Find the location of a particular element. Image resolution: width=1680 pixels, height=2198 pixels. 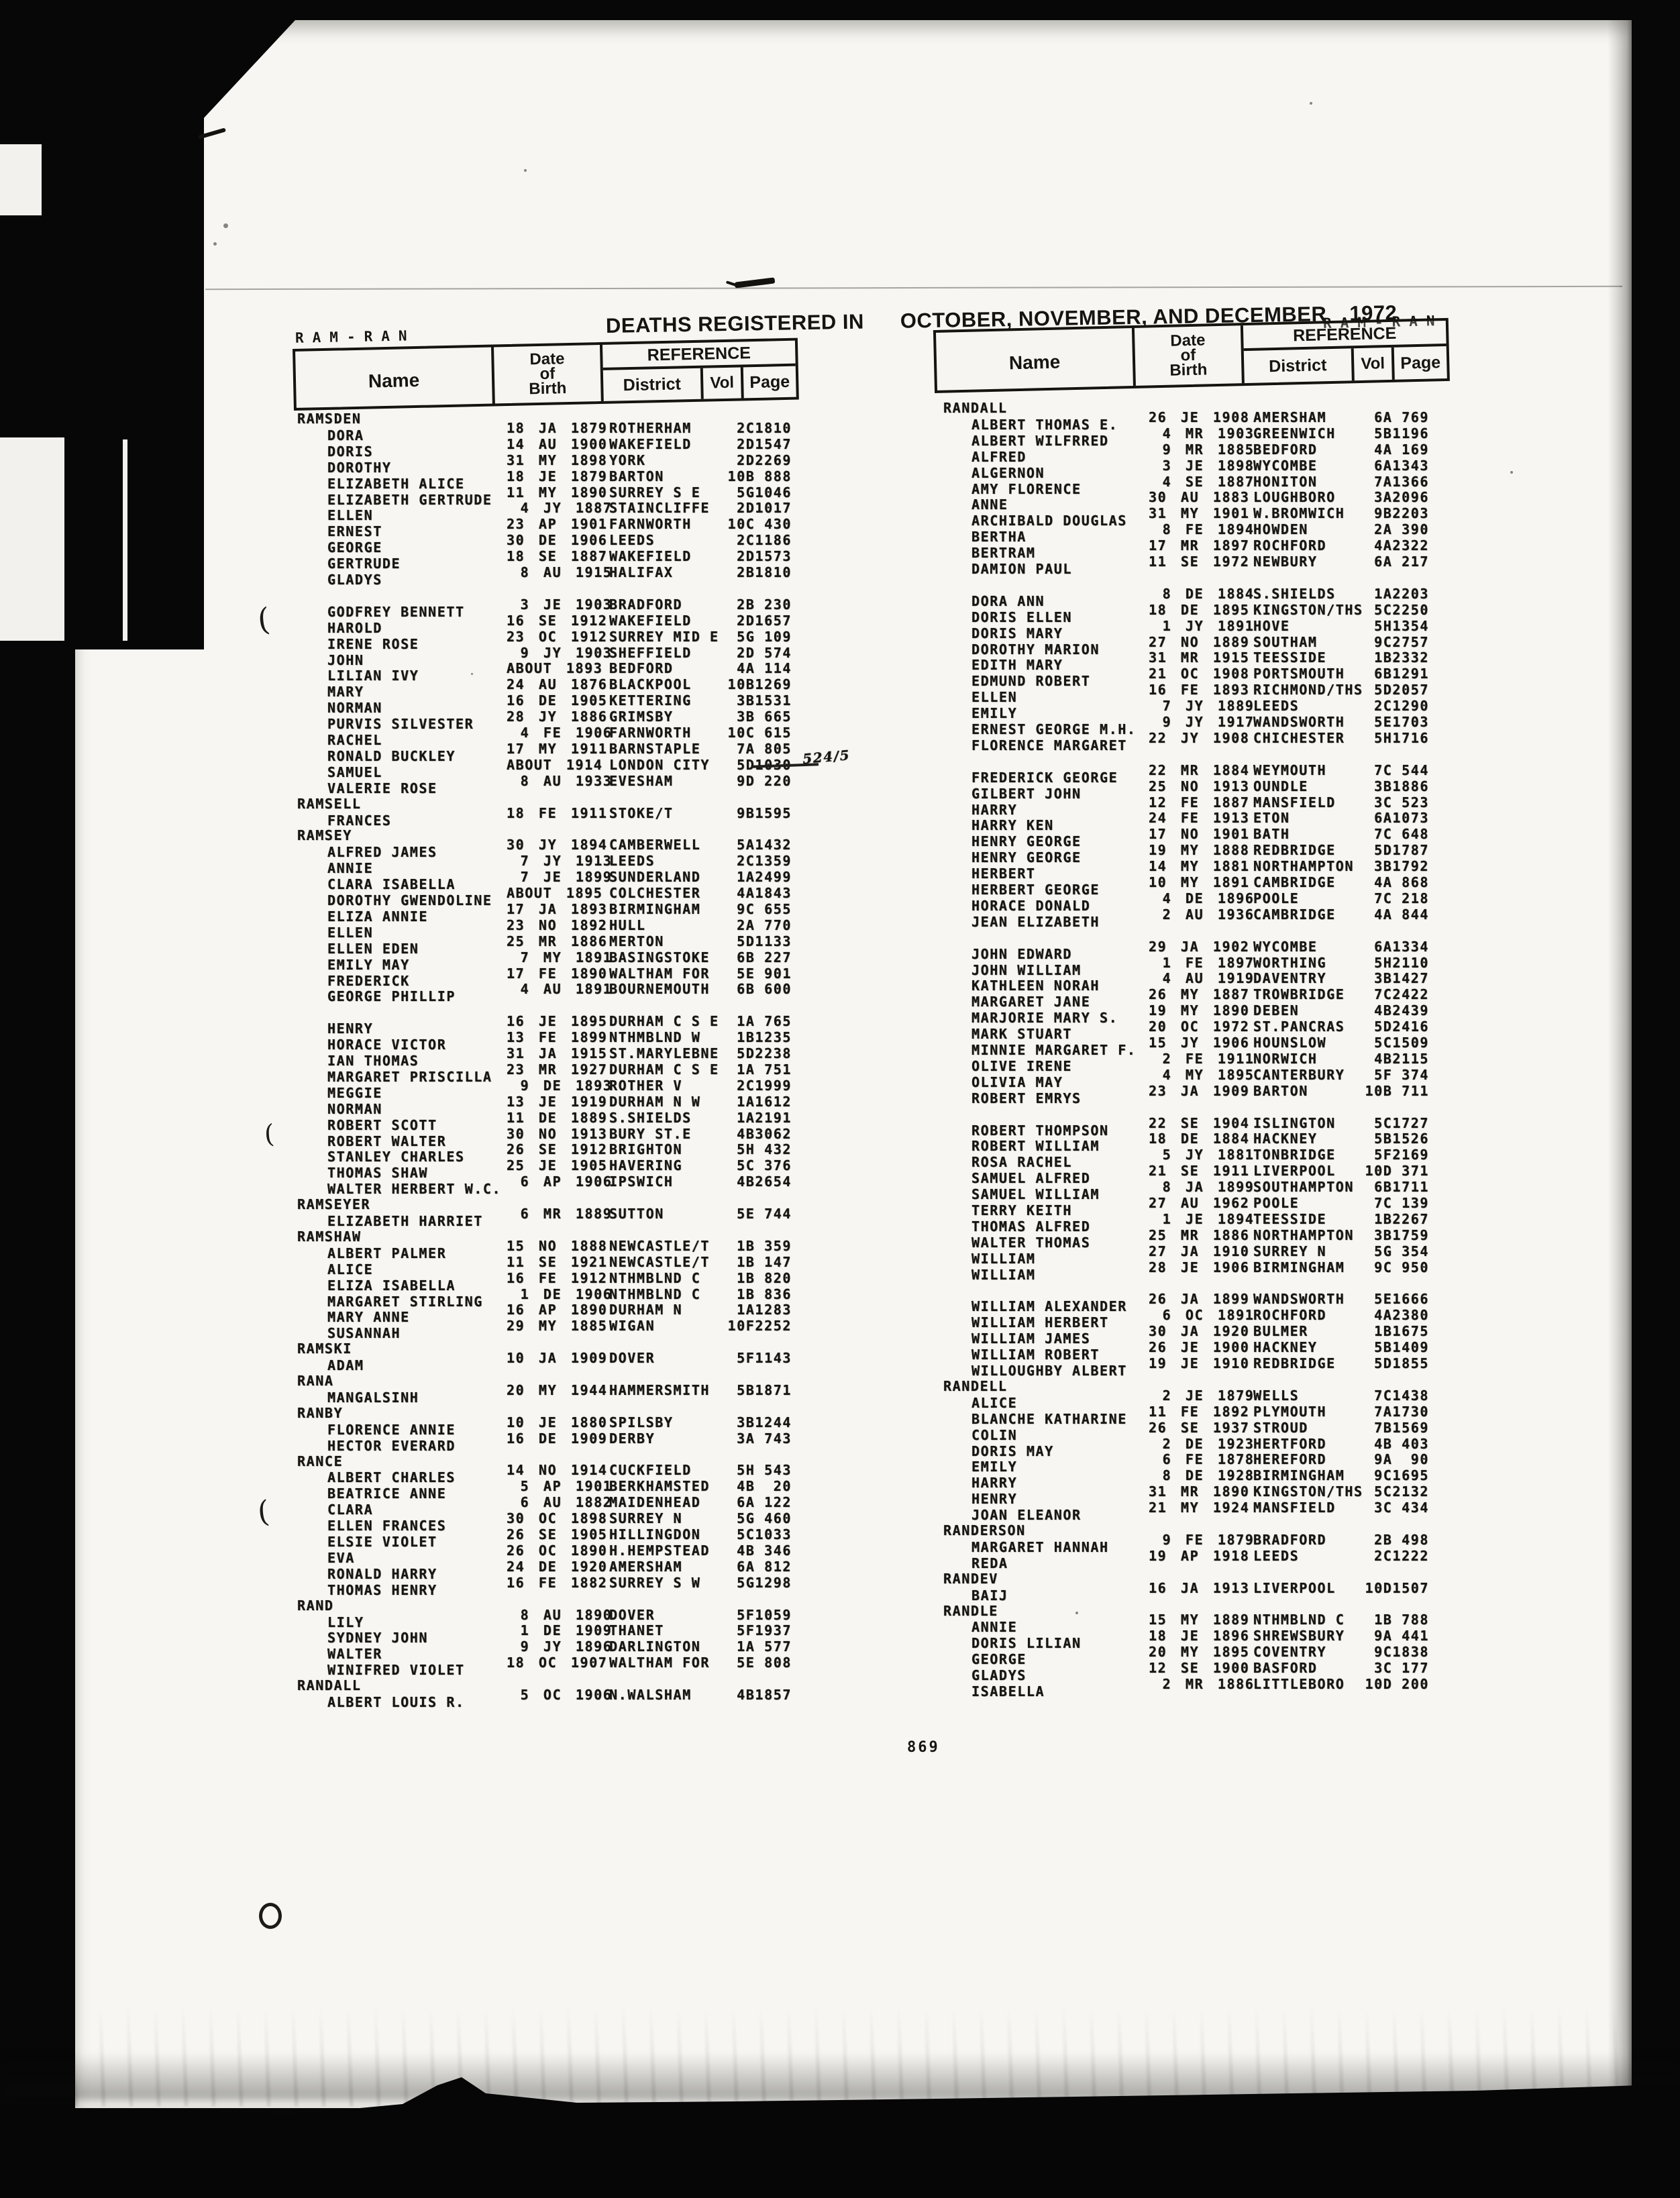

index-entry-row: ROBERT EMRYS 23 JA 1909 BARTON 10B 711 is located at coordinates (1205, 1094).